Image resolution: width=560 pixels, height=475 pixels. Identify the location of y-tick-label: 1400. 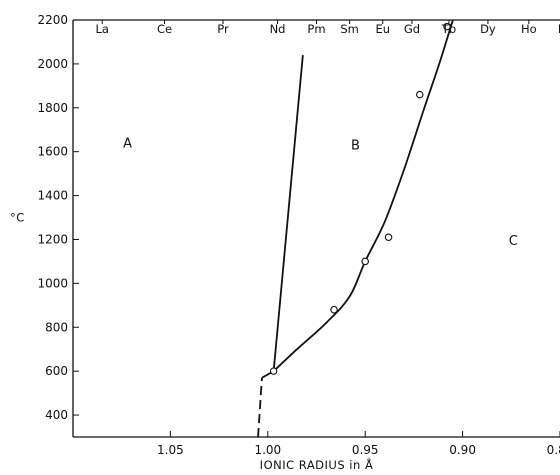
(52, 196).